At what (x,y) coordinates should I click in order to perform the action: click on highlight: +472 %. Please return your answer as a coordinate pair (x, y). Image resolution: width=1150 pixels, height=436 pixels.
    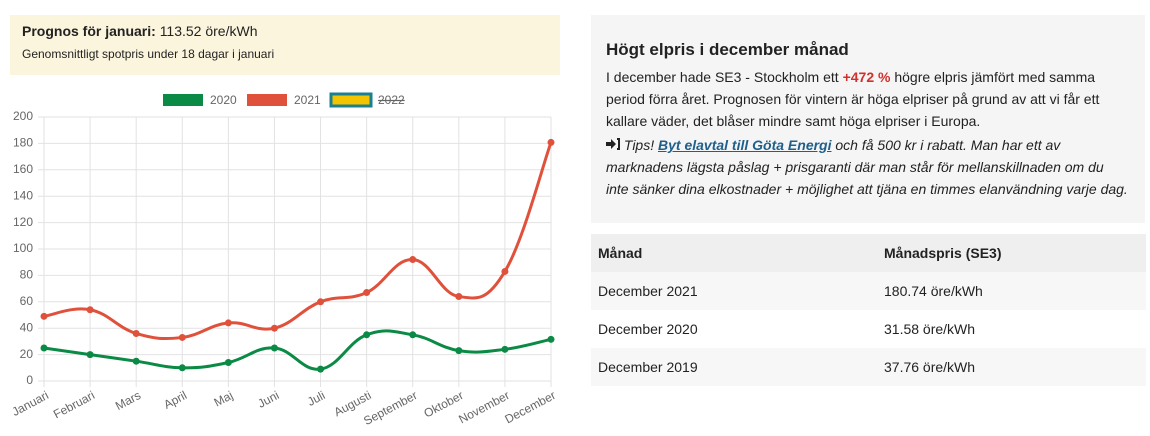
    Looking at the image, I should click on (866, 77).